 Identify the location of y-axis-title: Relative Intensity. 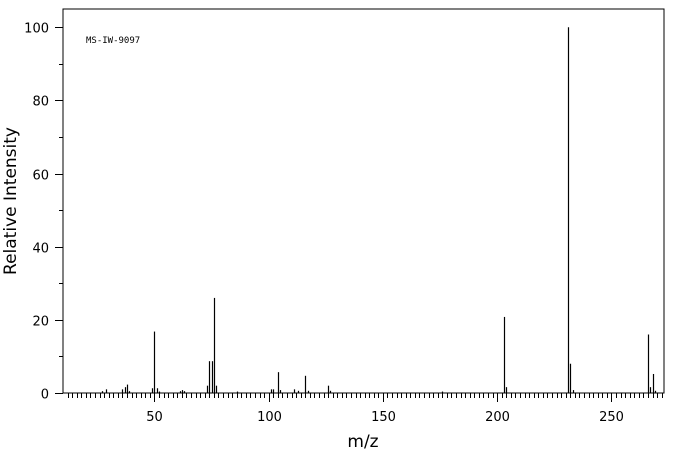
(11, 201).